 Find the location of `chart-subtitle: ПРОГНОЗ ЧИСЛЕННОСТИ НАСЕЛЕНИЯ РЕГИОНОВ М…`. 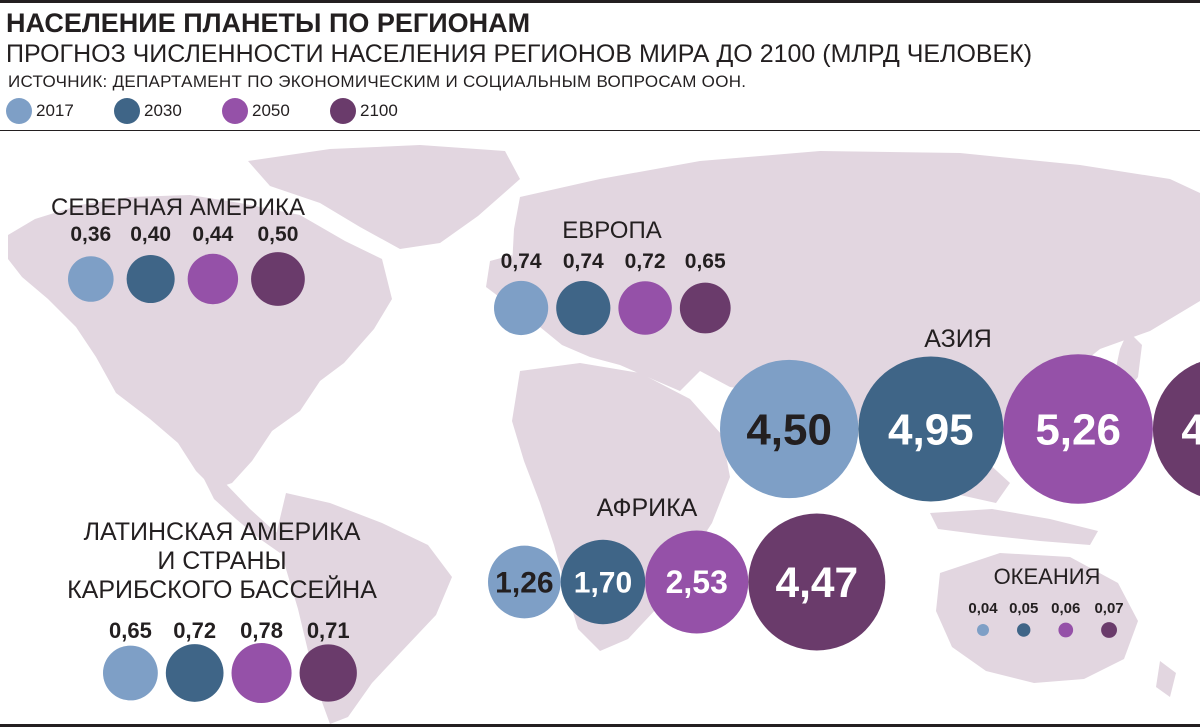

chart-subtitle: ПРОГНОЗ ЧИСЛЕННОСТИ НАСЕЛЕНИЯ РЕГИОНОВ М… is located at coordinates (519, 54).